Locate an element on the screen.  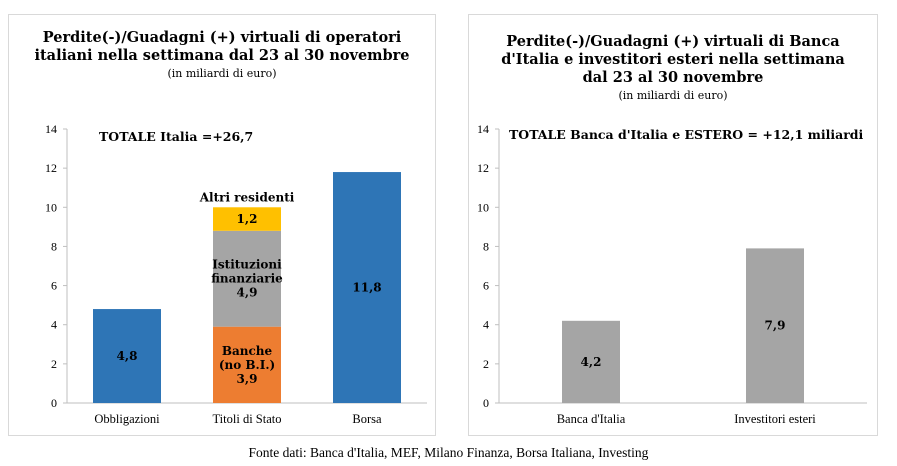
x-category-label: Obbligazioni is located at coordinates (127, 419).